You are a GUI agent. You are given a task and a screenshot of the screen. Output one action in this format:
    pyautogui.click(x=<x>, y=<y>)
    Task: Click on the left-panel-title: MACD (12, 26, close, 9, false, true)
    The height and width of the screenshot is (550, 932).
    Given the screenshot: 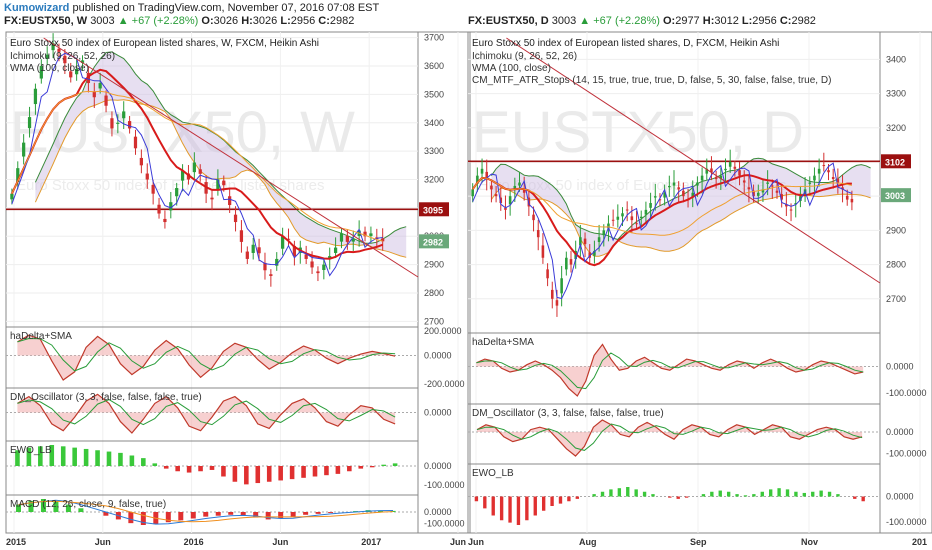 What is the action you would take?
    pyautogui.click(x=88, y=504)
    